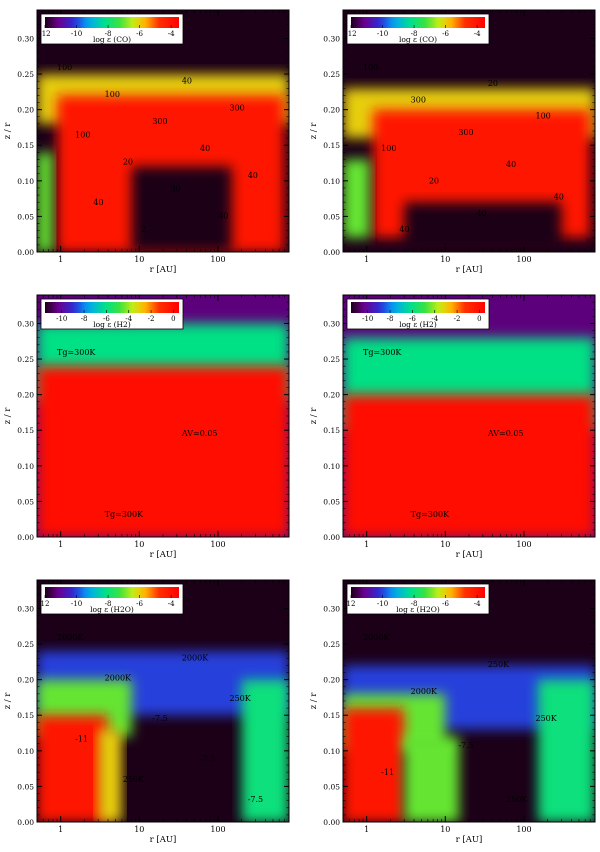 This screenshot has height=852, width=600. What do you see at coordinates (351, 604) in the screenshot?
I see `colorbar-tick-label: 12` at bounding box center [351, 604].